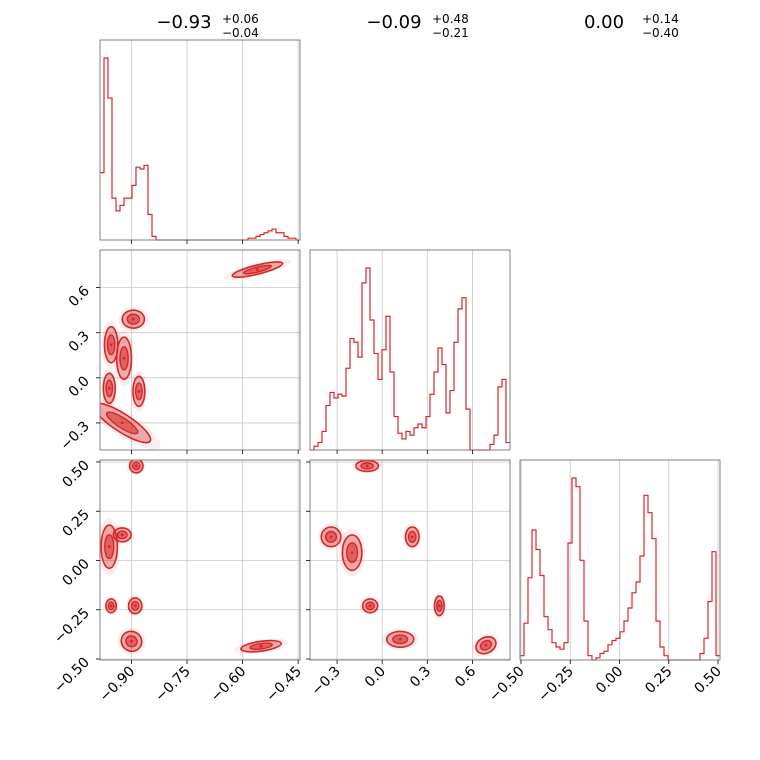  I want to click on p2-vs-p1-blob-5-peak, so click(439, 606).